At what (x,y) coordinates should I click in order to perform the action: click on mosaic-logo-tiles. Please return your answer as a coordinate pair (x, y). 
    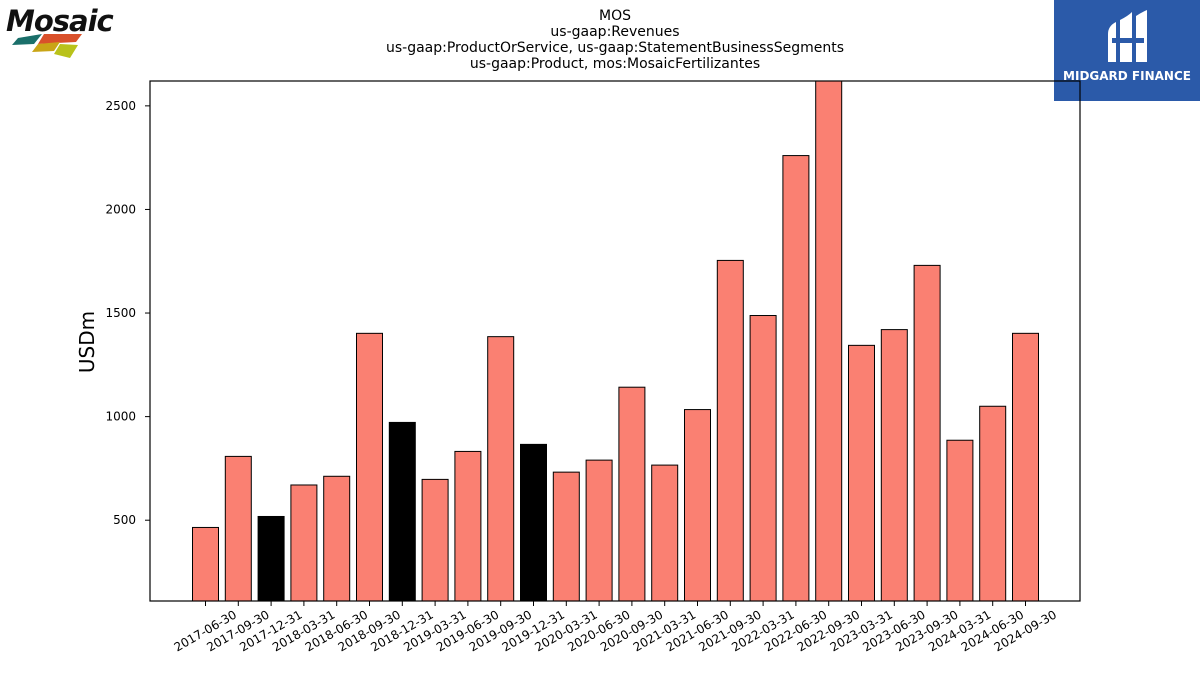
    Looking at the image, I should click on (47, 46).